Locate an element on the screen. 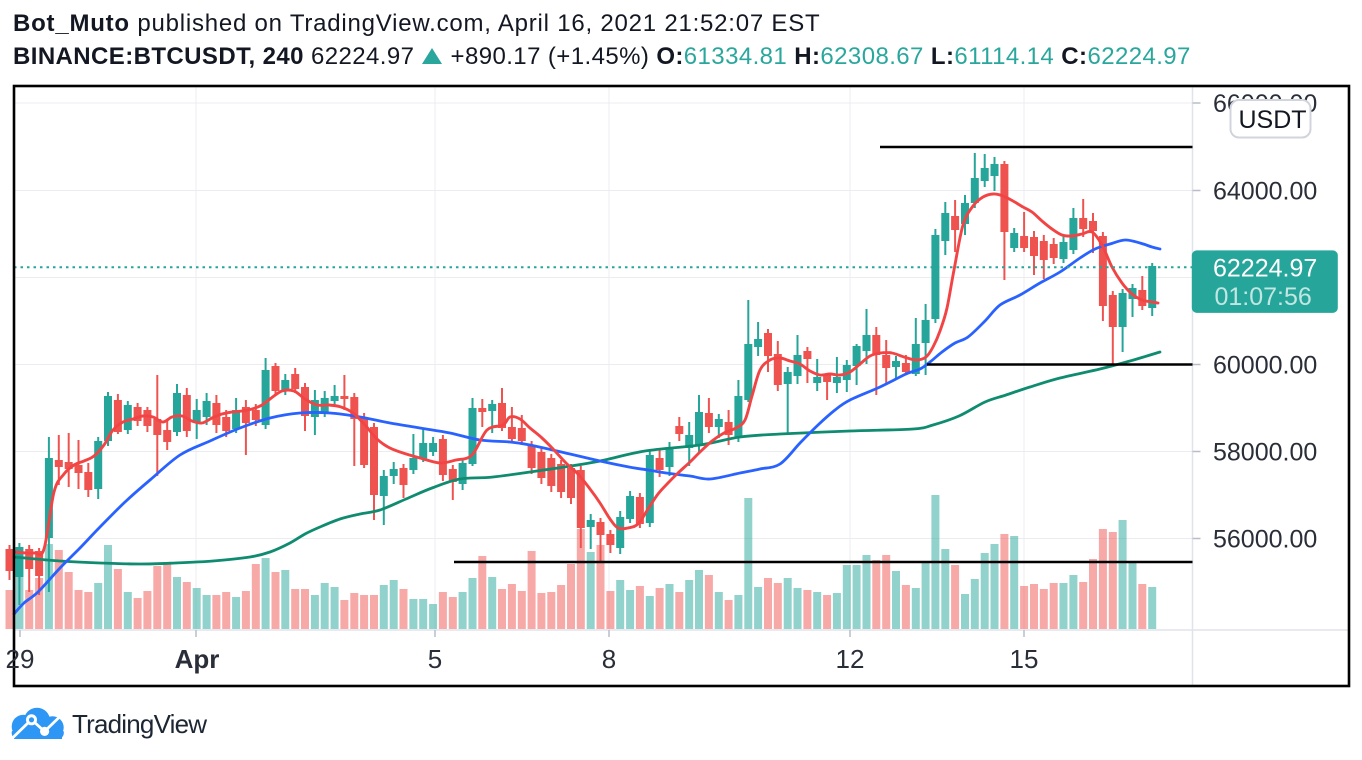 The height and width of the screenshot is (760, 1362). svg-text: 64000.00 is located at coordinates (1265, 192).